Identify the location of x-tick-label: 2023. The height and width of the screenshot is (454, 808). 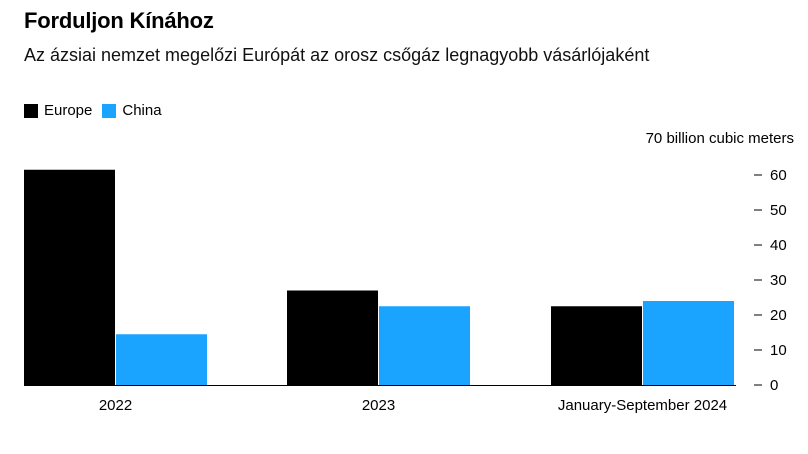
(378, 405).